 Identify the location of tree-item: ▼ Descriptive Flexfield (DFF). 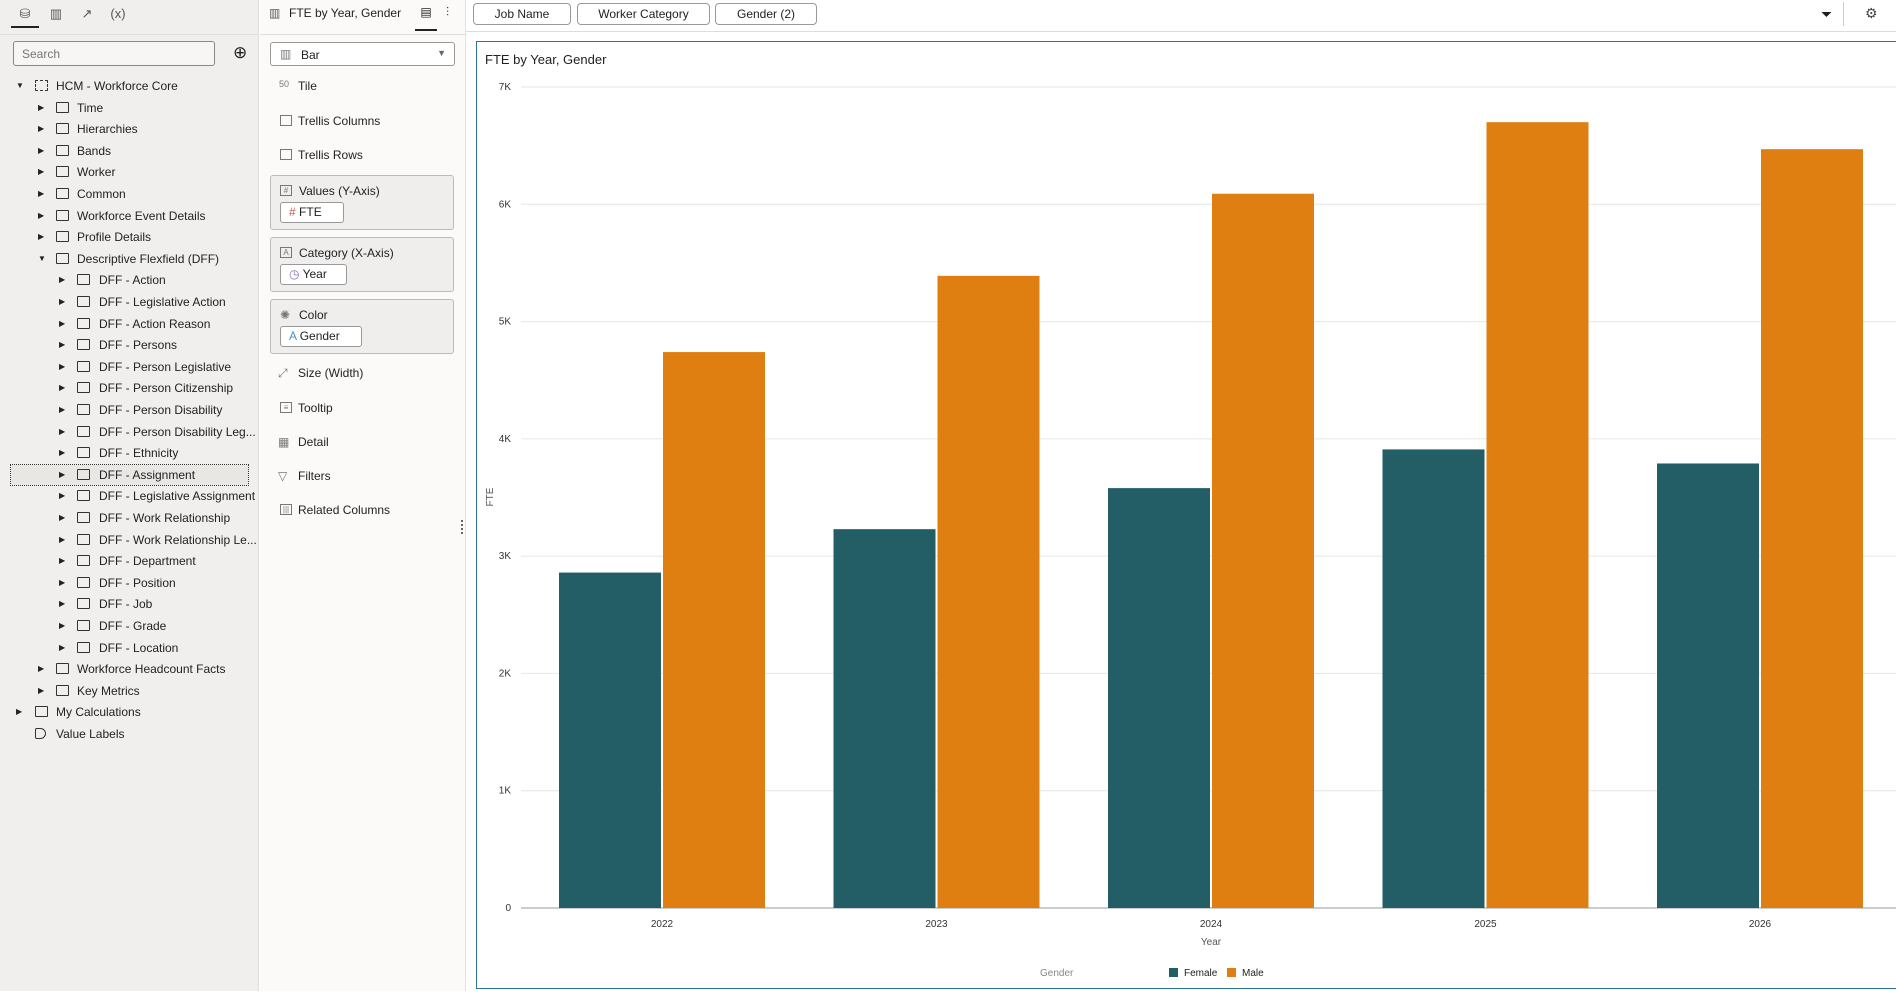
(127, 259).